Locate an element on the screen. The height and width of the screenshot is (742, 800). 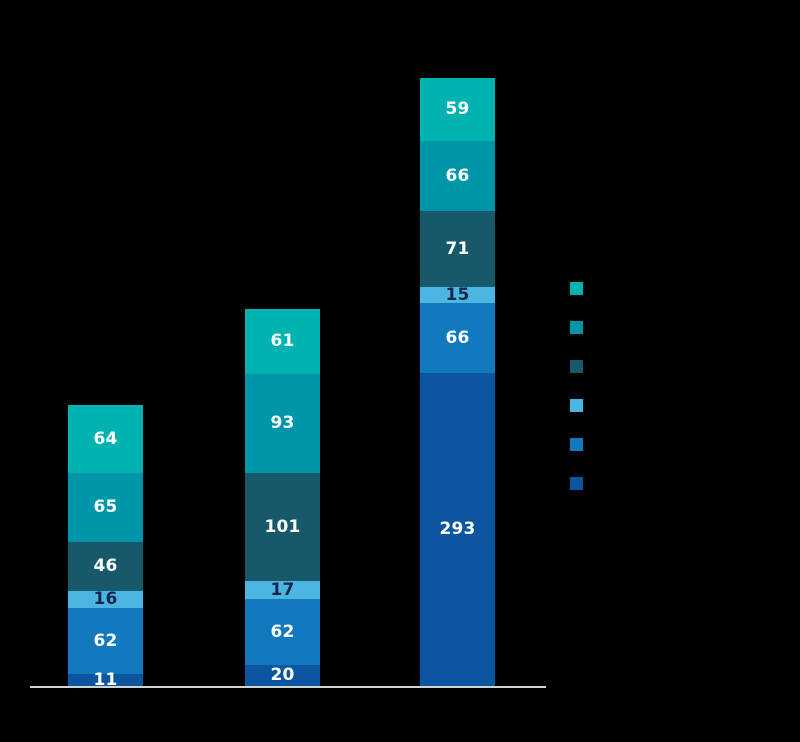
segment-value-label: 15 is located at coordinates (457, 294).